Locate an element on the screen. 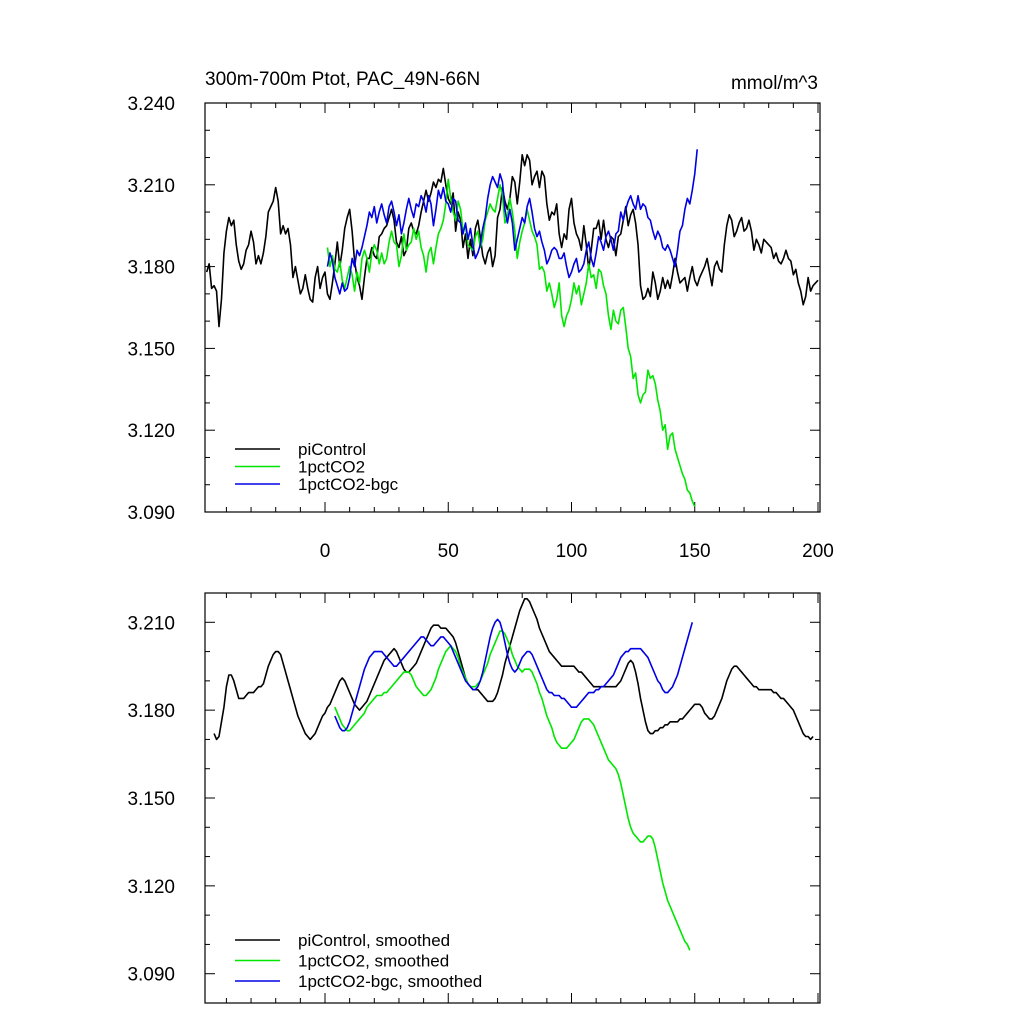  x-tick-label: 50 is located at coordinates (448, 551).